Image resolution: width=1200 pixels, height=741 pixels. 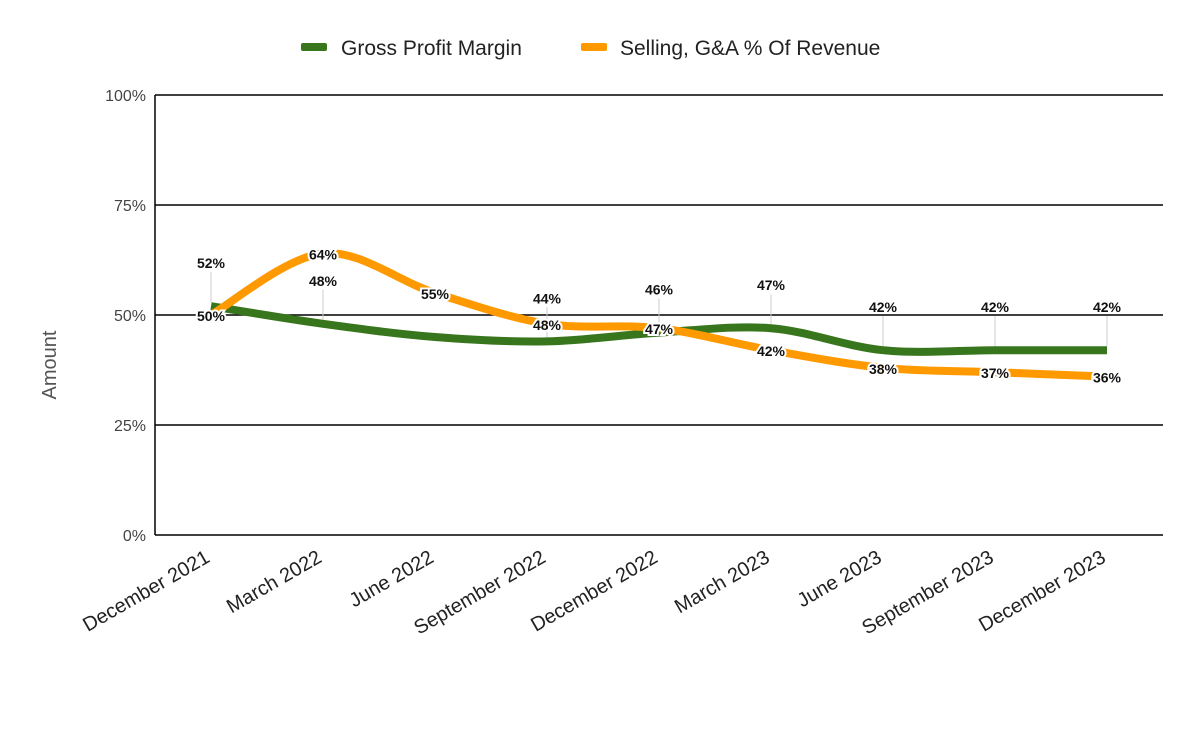 I want to click on data-label-selling-ga: 64%, so click(x=323, y=254).